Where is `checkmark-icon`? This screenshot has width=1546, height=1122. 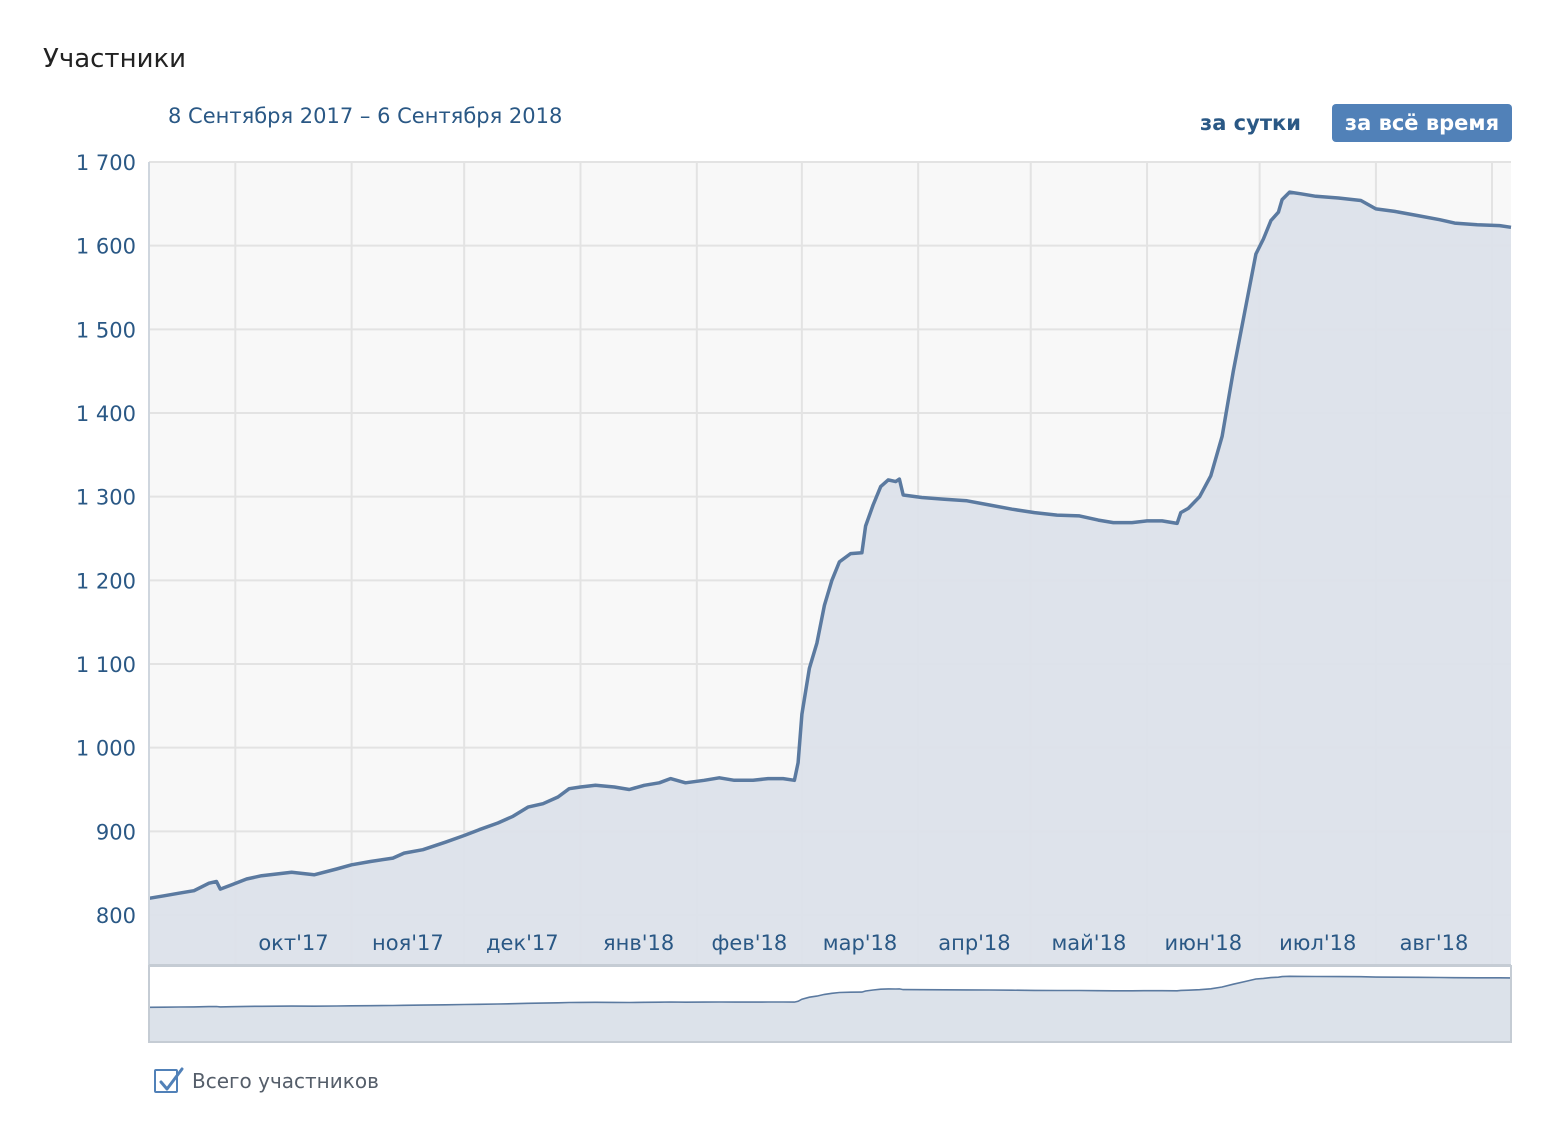
checkmark-icon is located at coordinates (171, 1079).